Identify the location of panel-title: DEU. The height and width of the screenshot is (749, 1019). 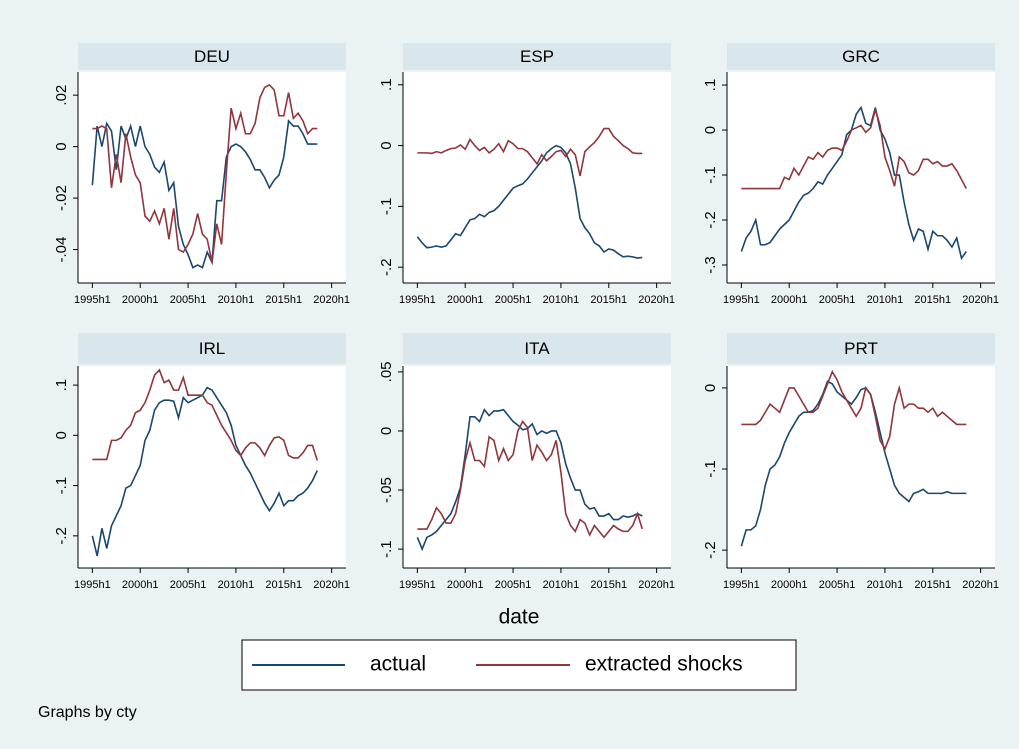
(212, 56).